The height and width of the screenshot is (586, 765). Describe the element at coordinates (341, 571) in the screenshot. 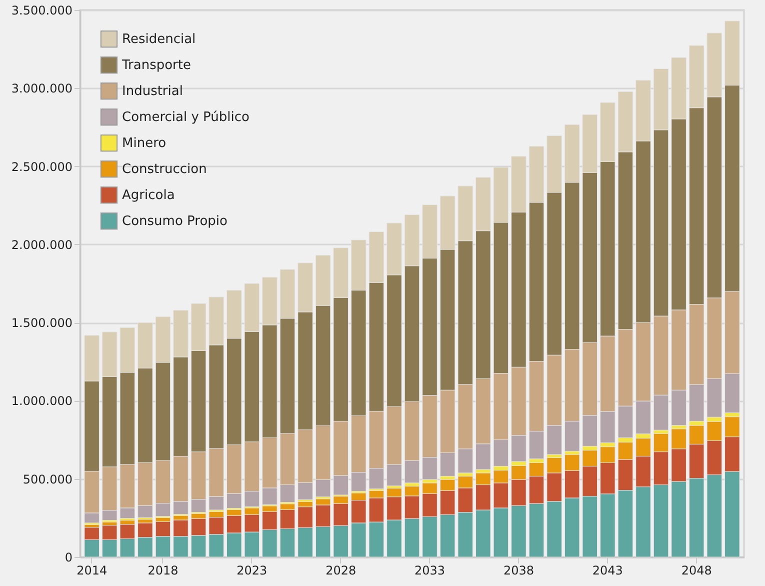

I see `x-tick-label: 2028` at that location.